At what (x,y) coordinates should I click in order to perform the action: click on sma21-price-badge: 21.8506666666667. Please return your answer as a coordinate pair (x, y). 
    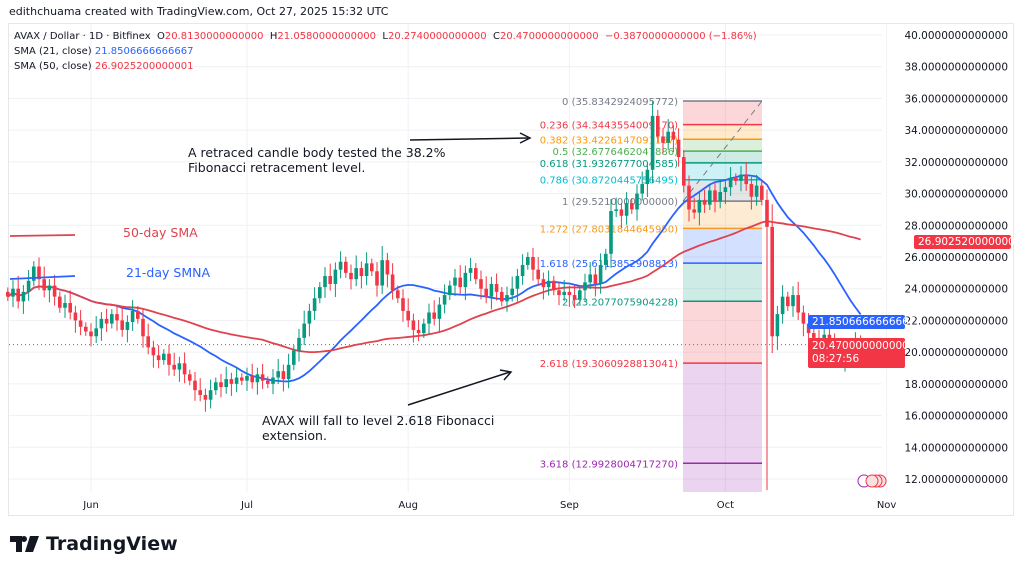
    Looking at the image, I should click on (862, 322).